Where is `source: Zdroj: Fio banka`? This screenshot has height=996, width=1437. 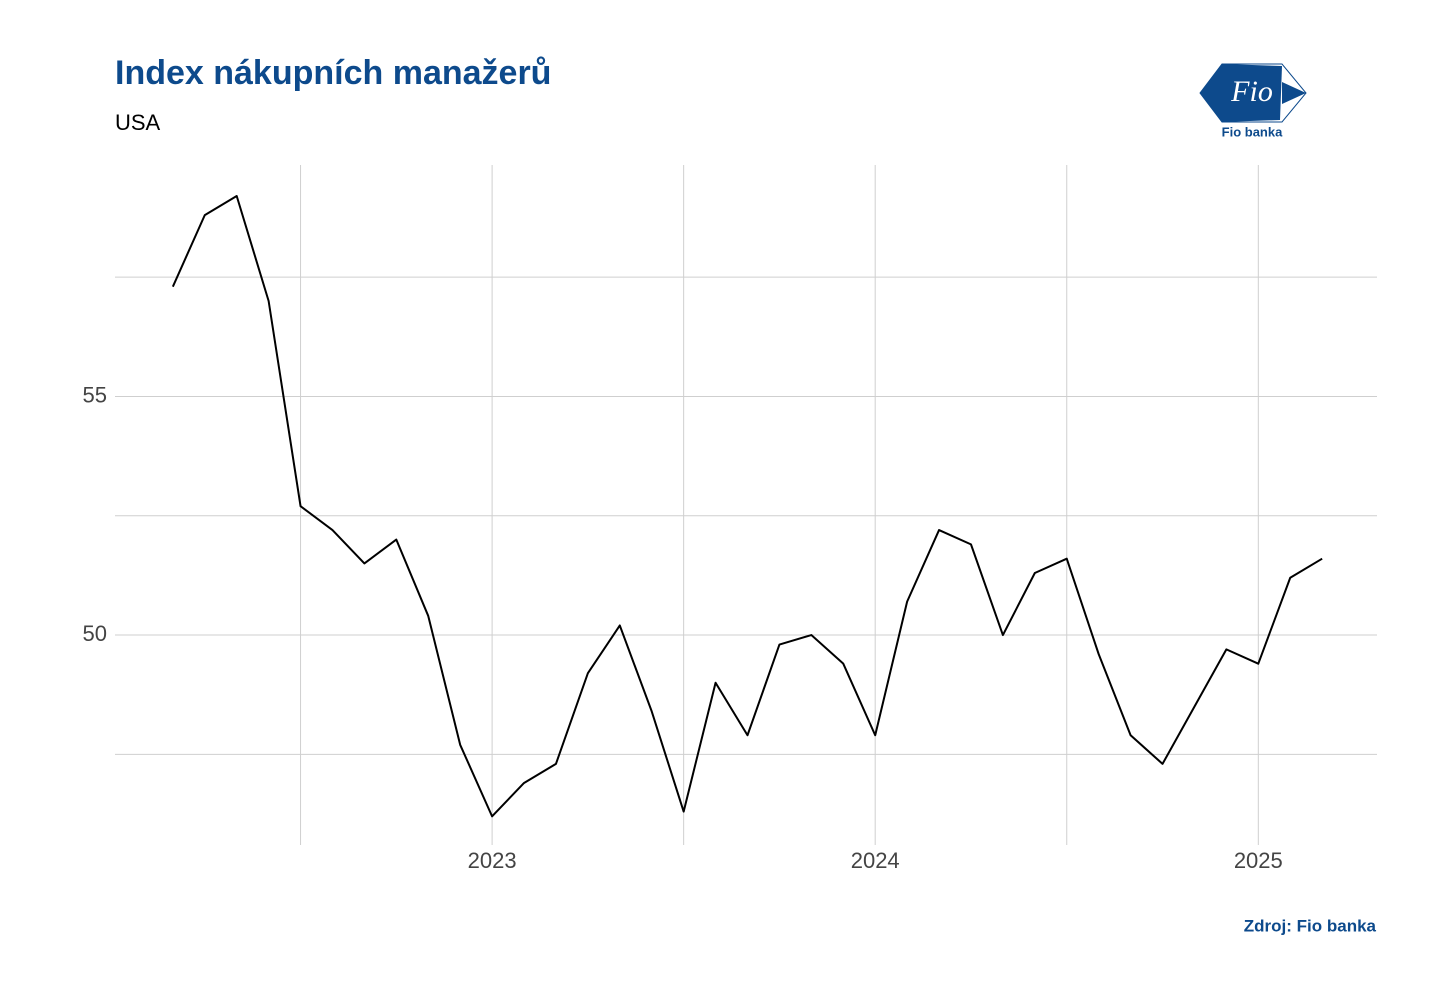 source: Zdroj: Fio banka is located at coordinates (1310, 925).